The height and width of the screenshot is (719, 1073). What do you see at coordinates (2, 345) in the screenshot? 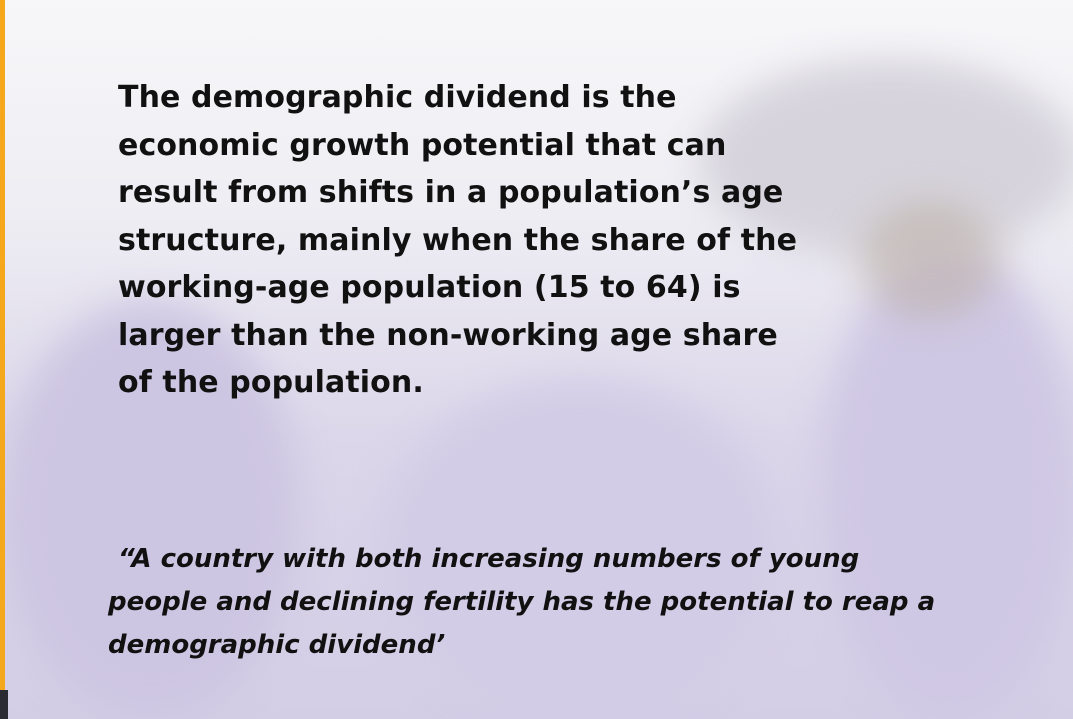
I see `accent-bar` at bounding box center [2, 345].